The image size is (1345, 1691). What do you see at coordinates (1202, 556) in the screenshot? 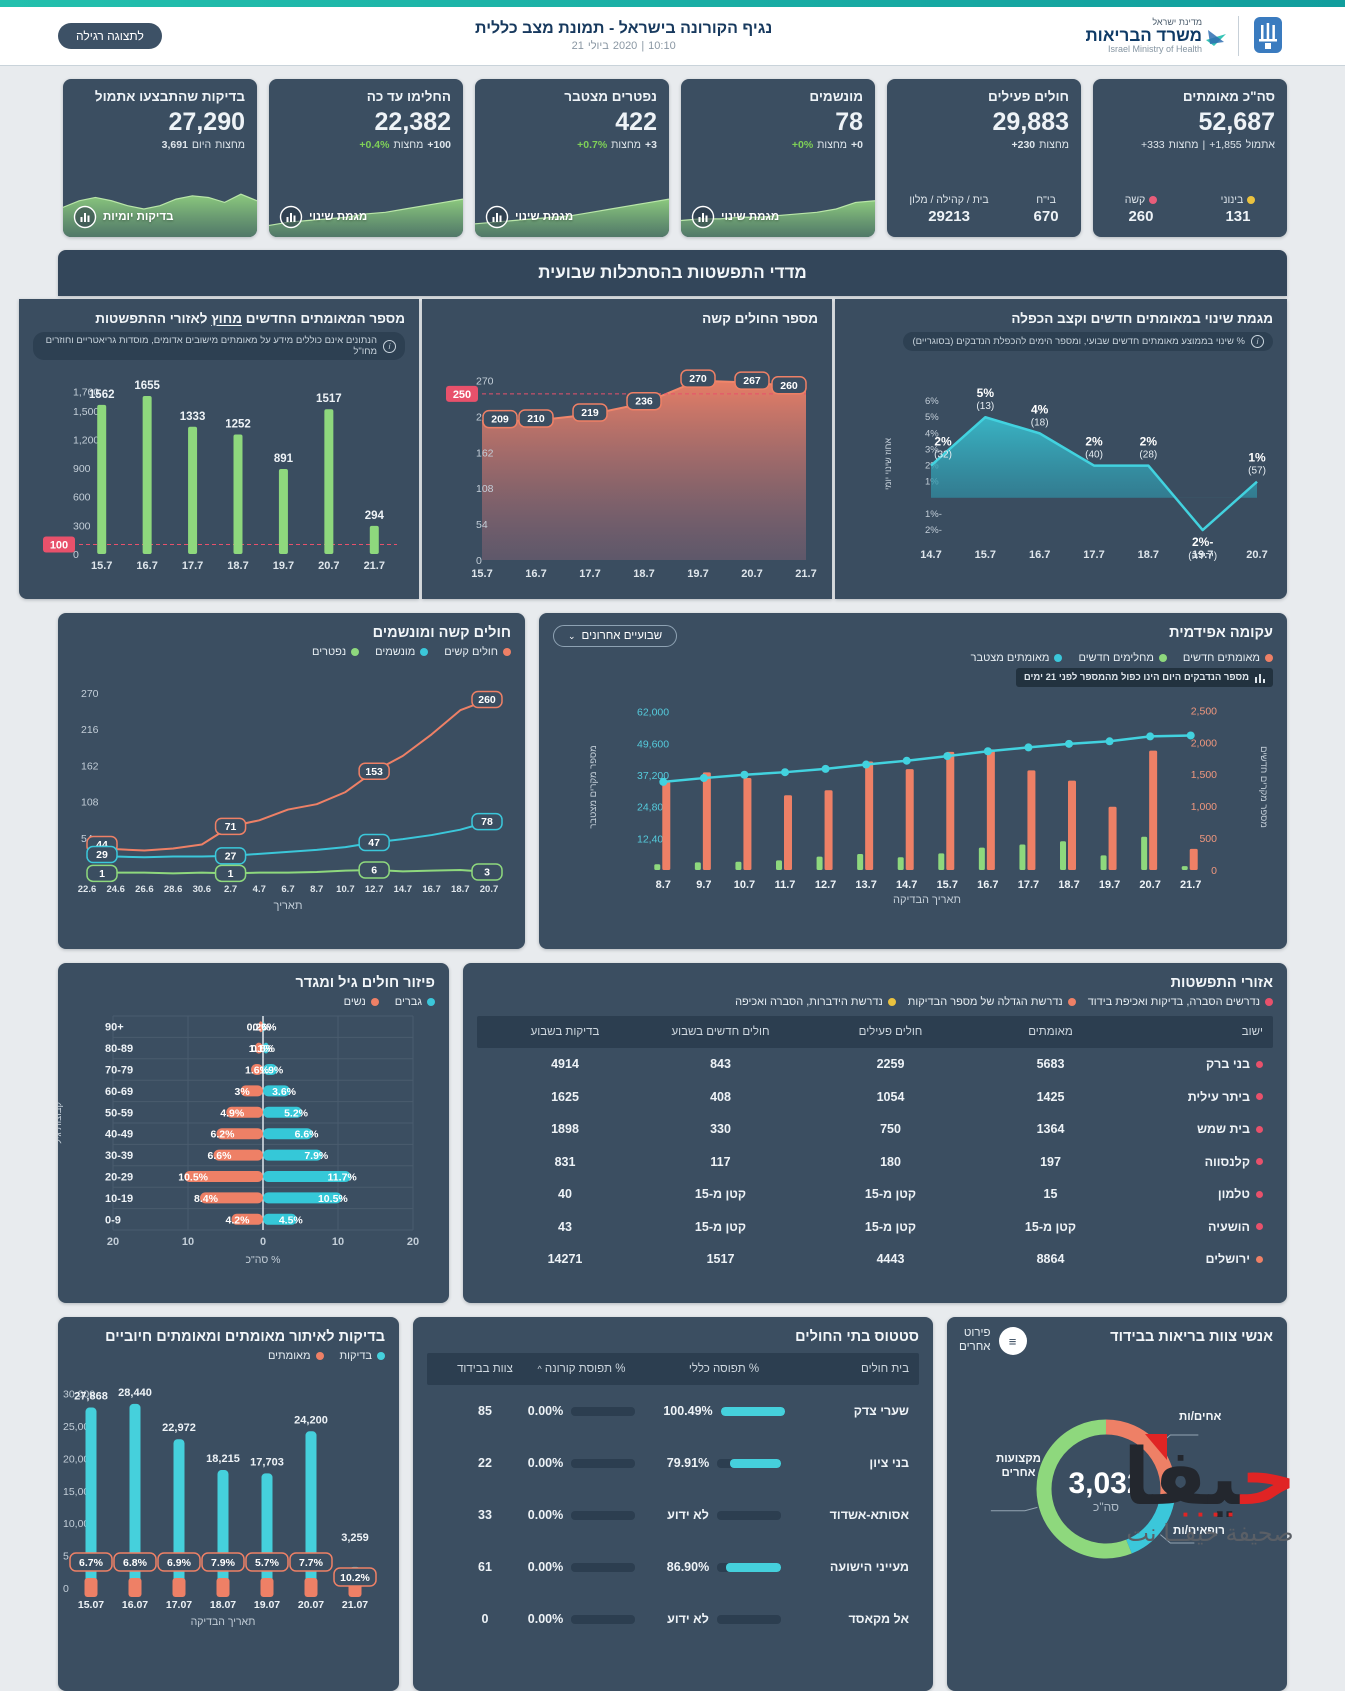
I see `svg-text: (ירידה)` at bounding box center [1202, 556].